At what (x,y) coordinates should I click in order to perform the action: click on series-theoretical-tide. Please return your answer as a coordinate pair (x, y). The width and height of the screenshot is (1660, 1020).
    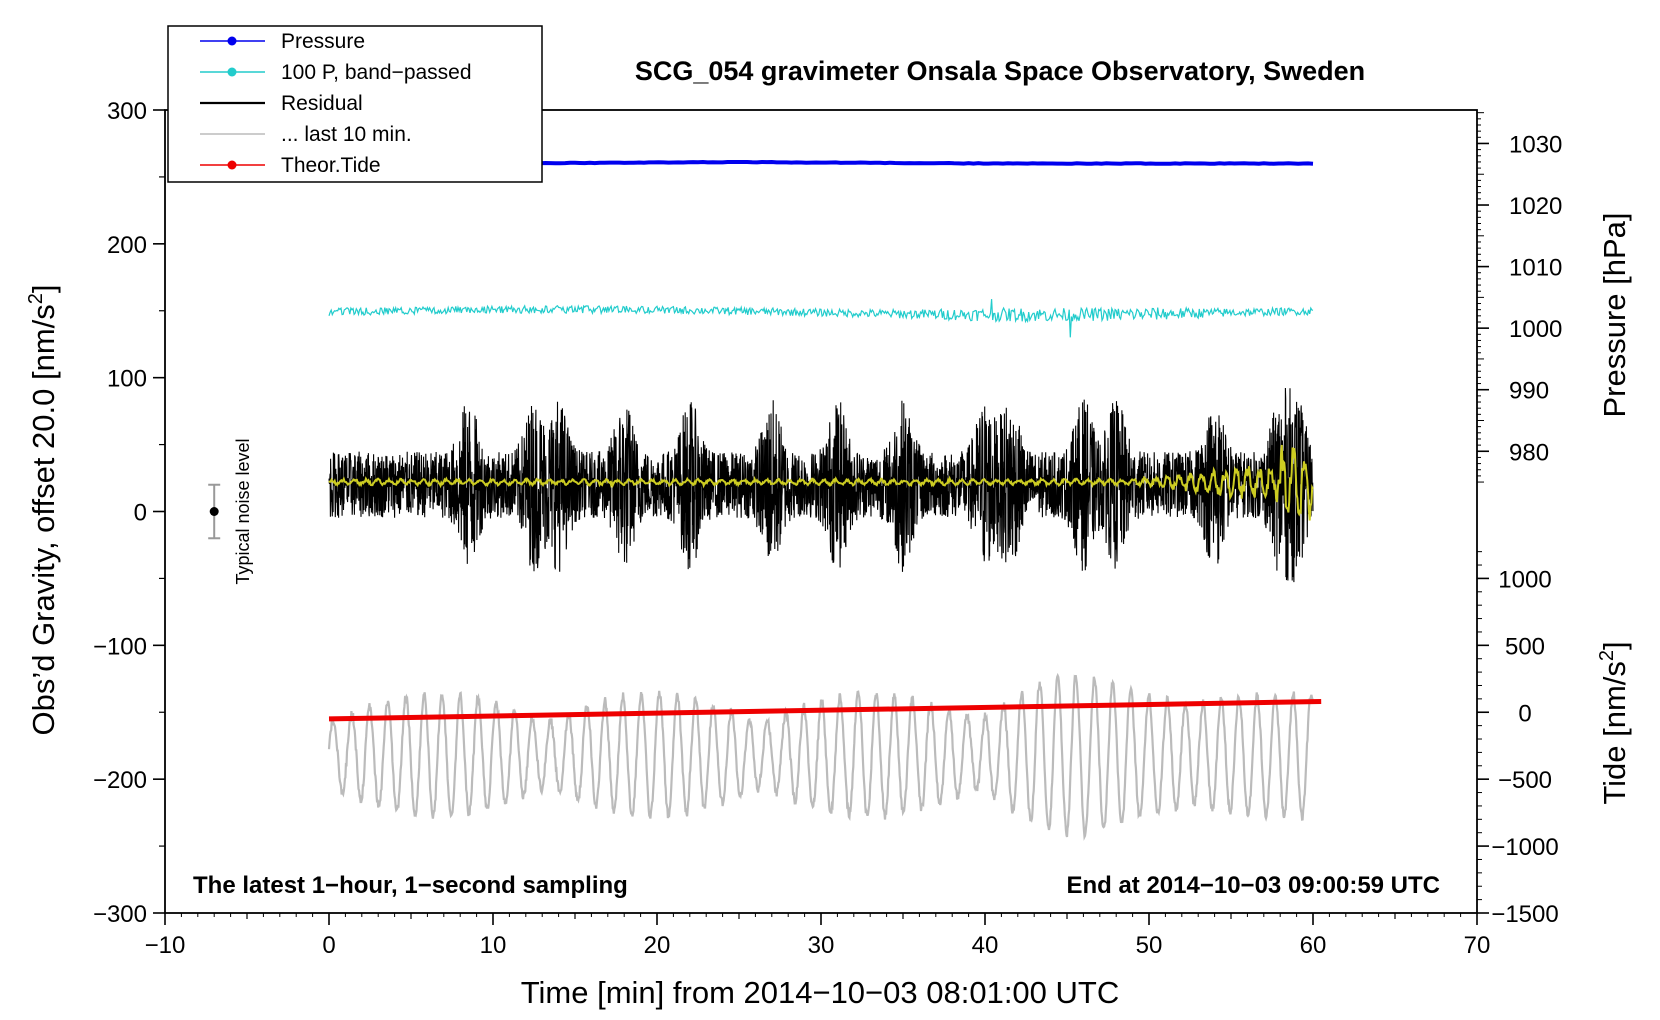
    Looking at the image, I should click on (825, 710).